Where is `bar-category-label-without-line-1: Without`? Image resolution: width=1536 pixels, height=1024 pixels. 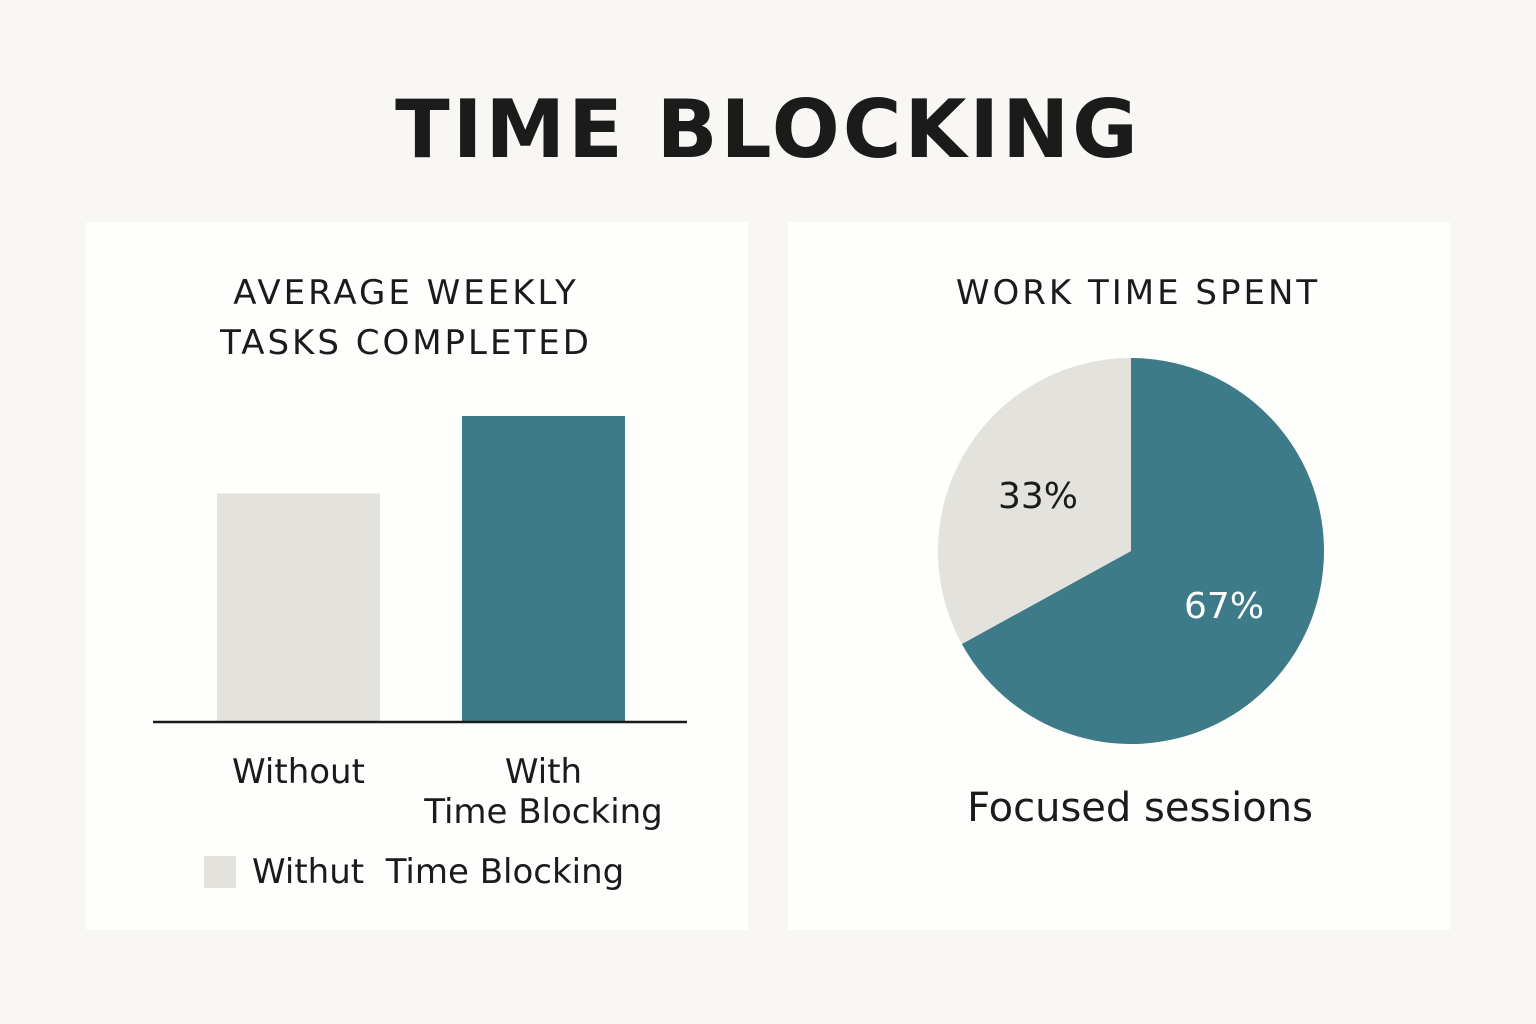
bar-category-label-without-line-1: Without is located at coordinates (298, 772).